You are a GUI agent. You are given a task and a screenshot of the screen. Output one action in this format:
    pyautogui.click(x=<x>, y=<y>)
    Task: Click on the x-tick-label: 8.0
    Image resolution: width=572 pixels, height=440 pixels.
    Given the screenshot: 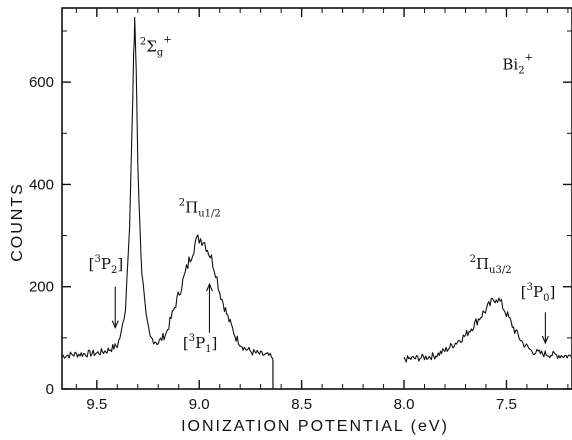 What is the action you would take?
    pyautogui.click(x=404, y=404)
    